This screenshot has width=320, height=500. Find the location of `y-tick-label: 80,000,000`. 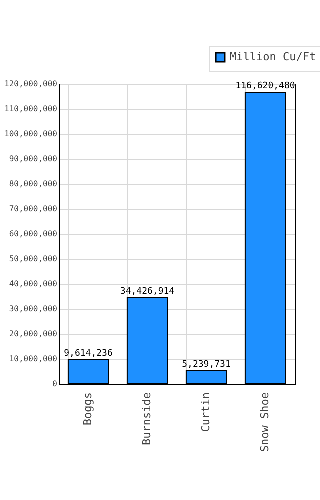

y-tick-label: 80,000,000 is located at coordinates (33, 184).